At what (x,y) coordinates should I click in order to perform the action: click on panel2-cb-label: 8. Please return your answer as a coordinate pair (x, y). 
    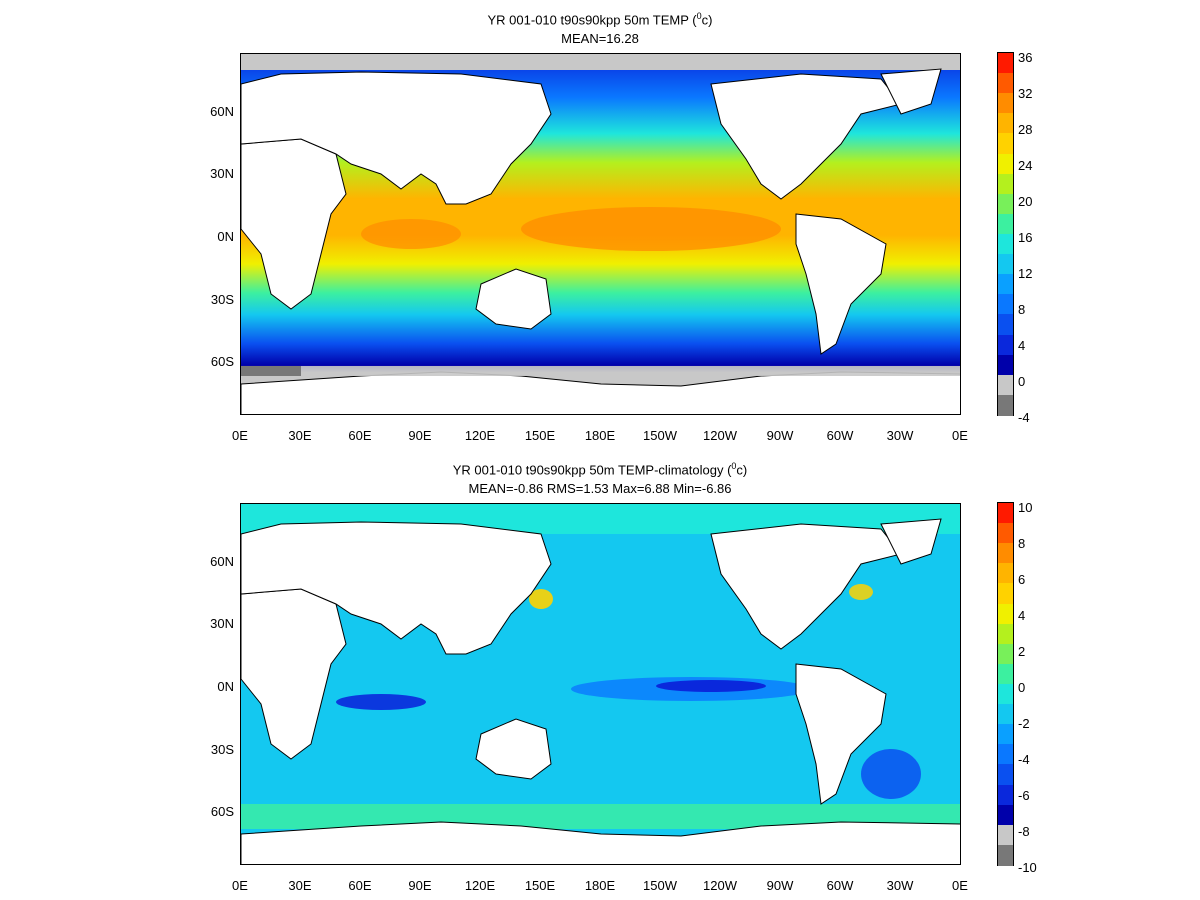
    Looking at the image, I should click on (1022, 543).